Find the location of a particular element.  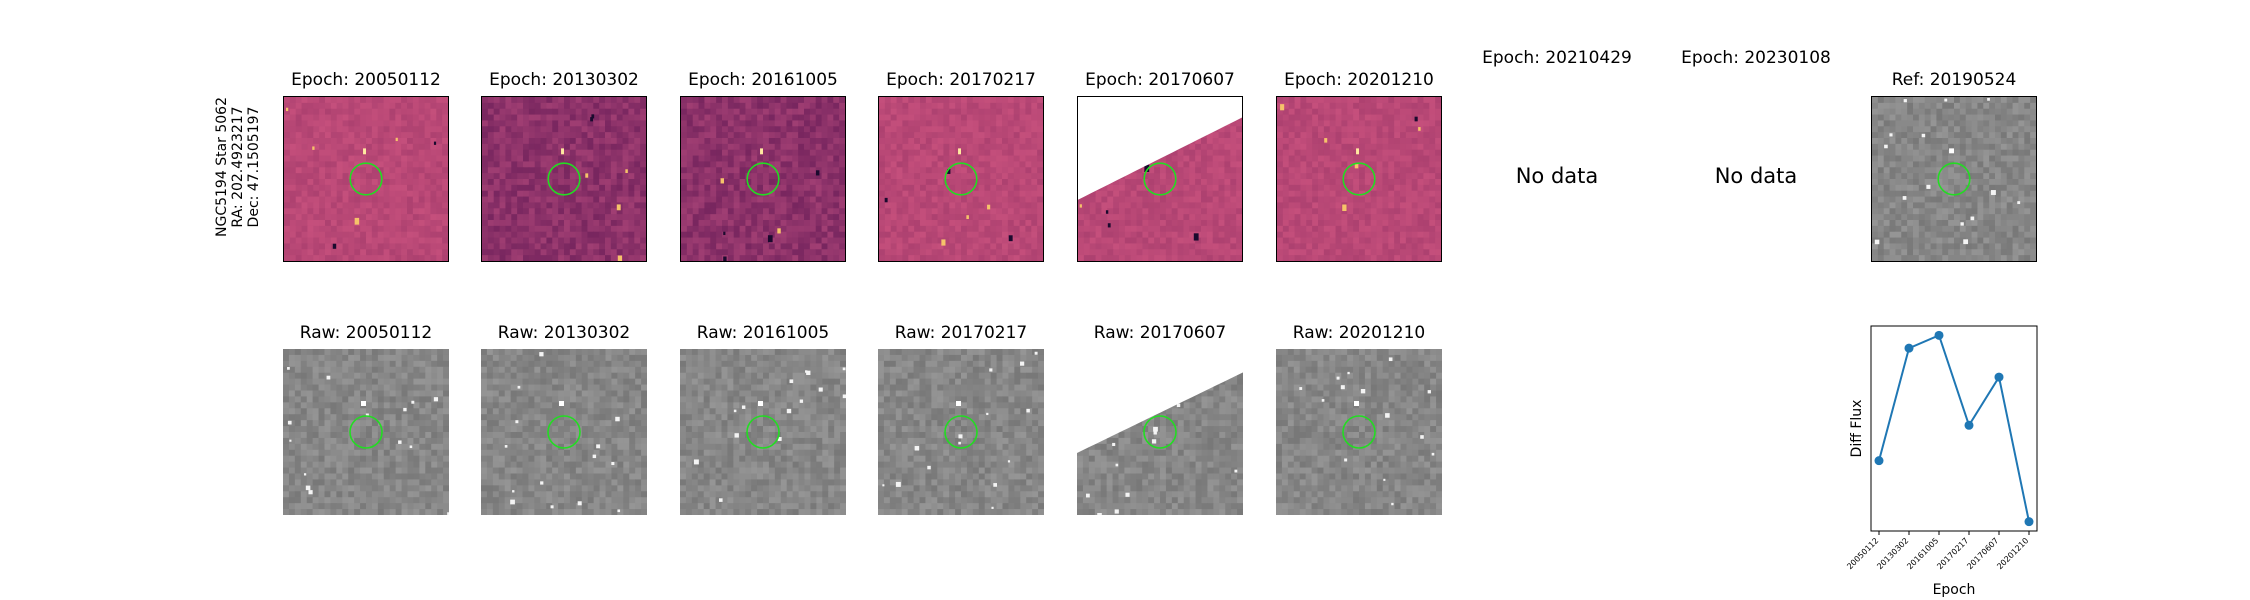

y-axis-label: Diff Flux is located at coordinates (1857, 429).